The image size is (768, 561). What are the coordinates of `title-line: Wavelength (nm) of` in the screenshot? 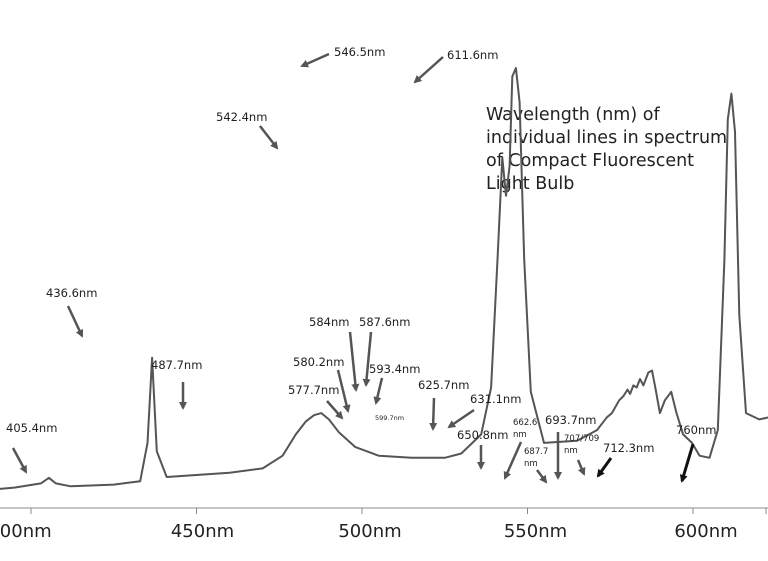 It's located at (573, 115).